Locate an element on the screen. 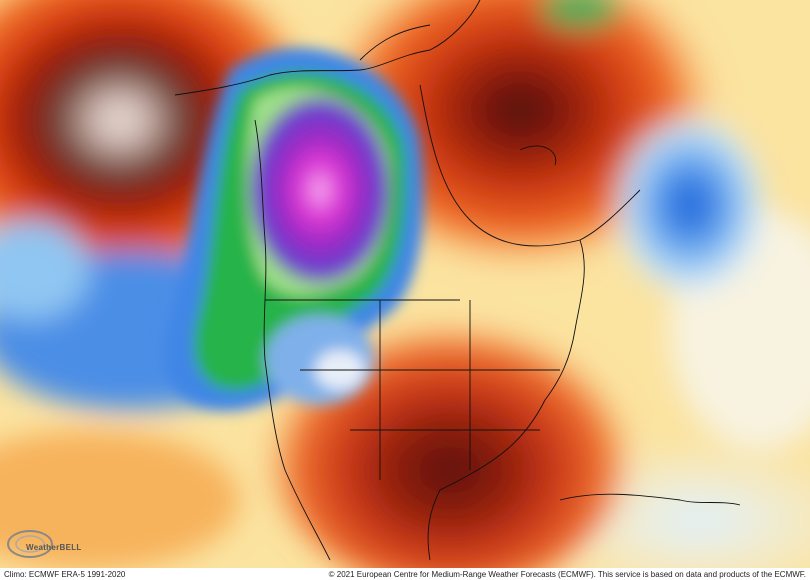 The image size is (810, 580). weatherbell-logo is located at coordinates (30, 544).